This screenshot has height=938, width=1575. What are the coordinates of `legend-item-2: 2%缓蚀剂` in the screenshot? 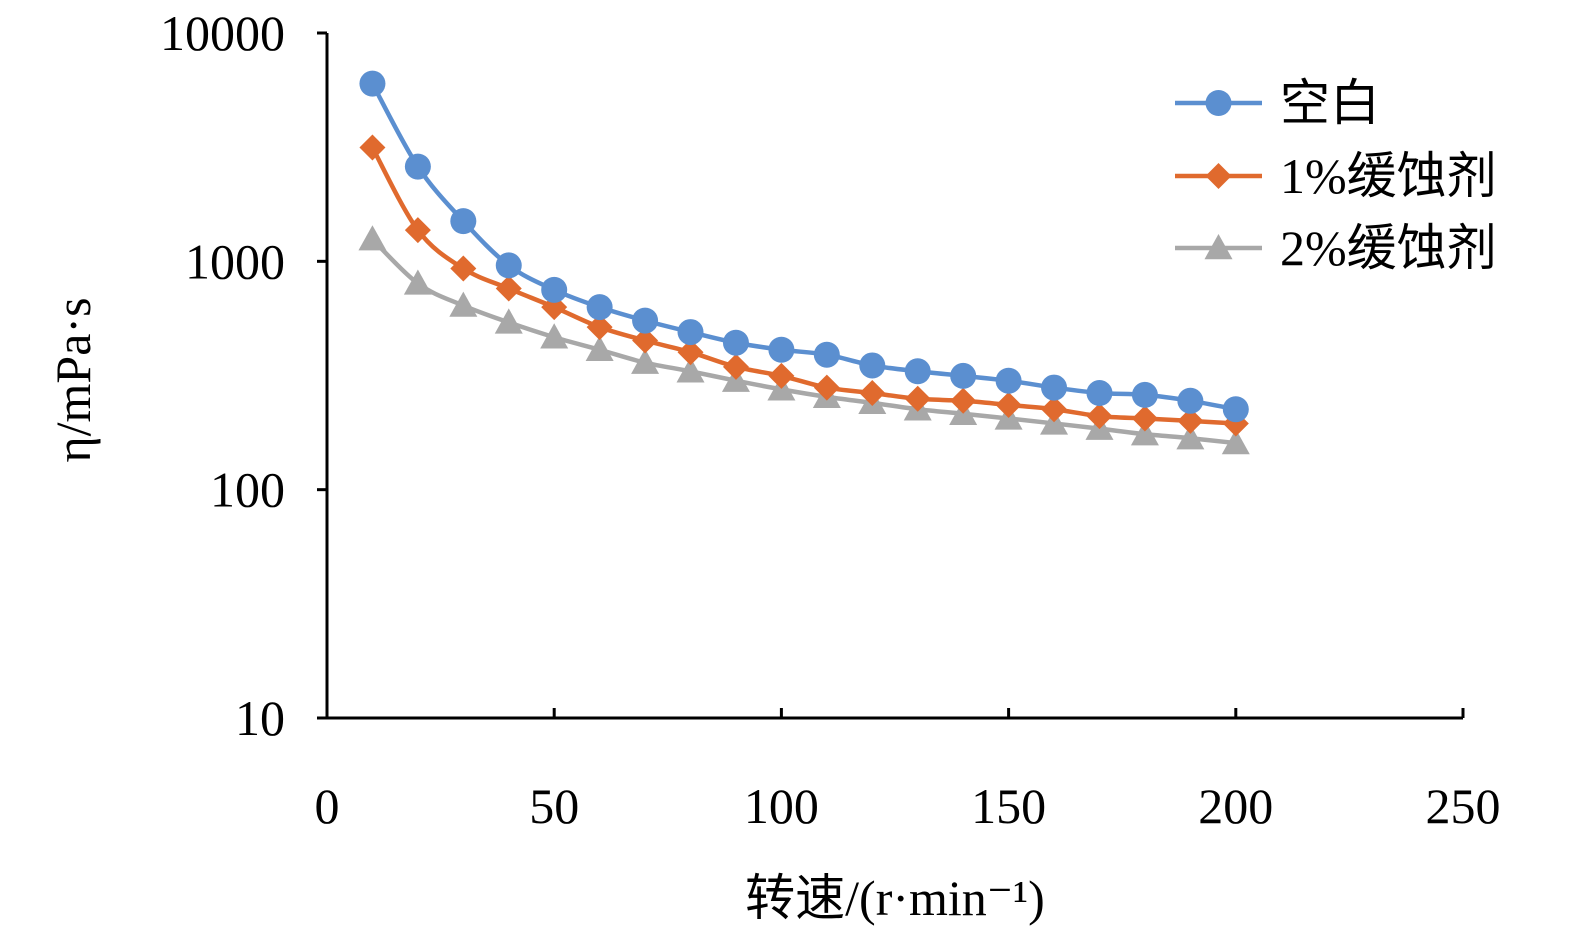 It's located at (1336, 248).